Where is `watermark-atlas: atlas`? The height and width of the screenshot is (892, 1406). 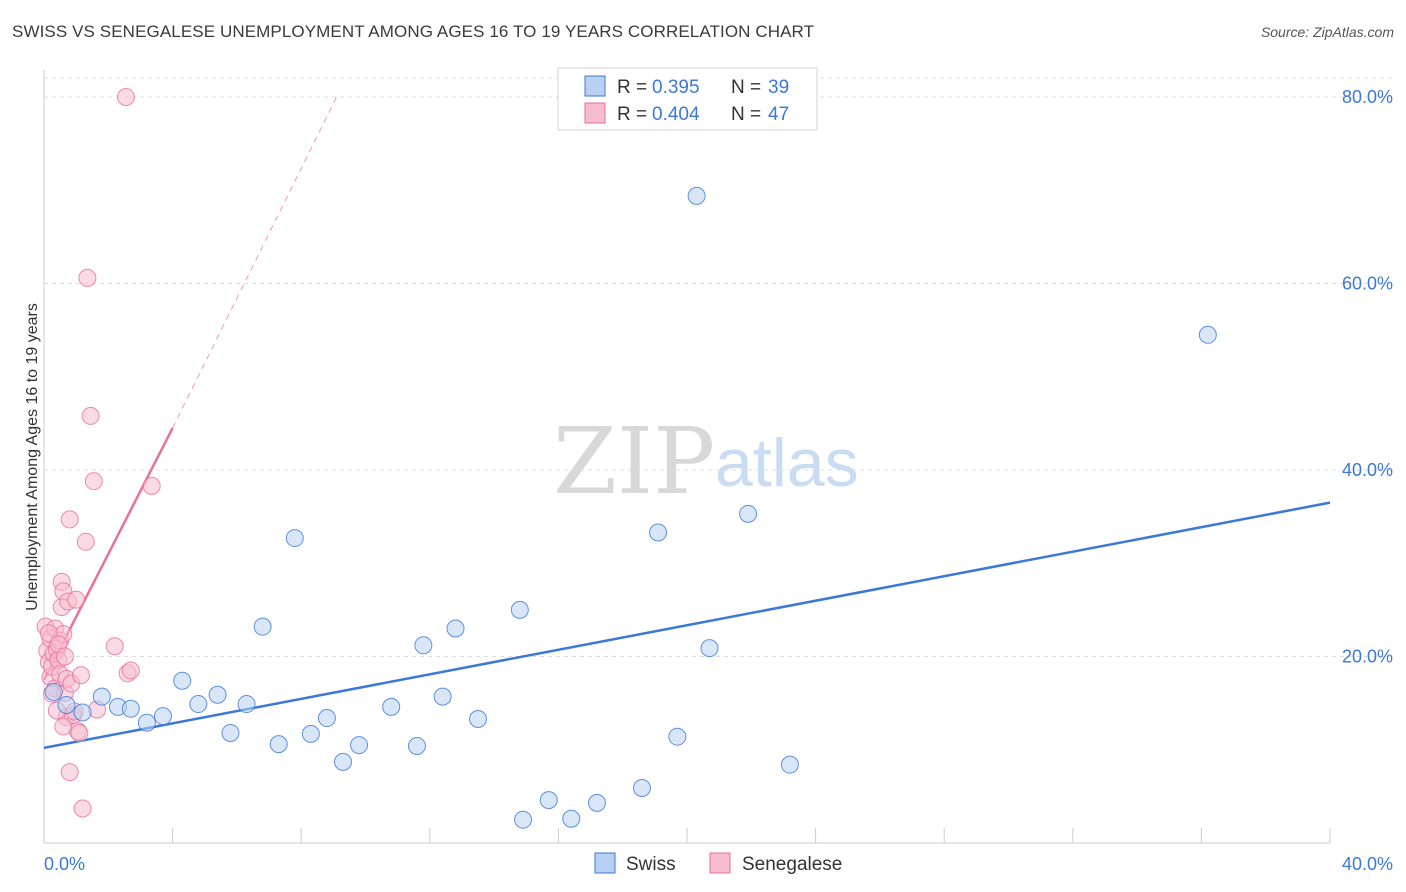
watermark-atlas: atlas is located at coordinates (787, 463).